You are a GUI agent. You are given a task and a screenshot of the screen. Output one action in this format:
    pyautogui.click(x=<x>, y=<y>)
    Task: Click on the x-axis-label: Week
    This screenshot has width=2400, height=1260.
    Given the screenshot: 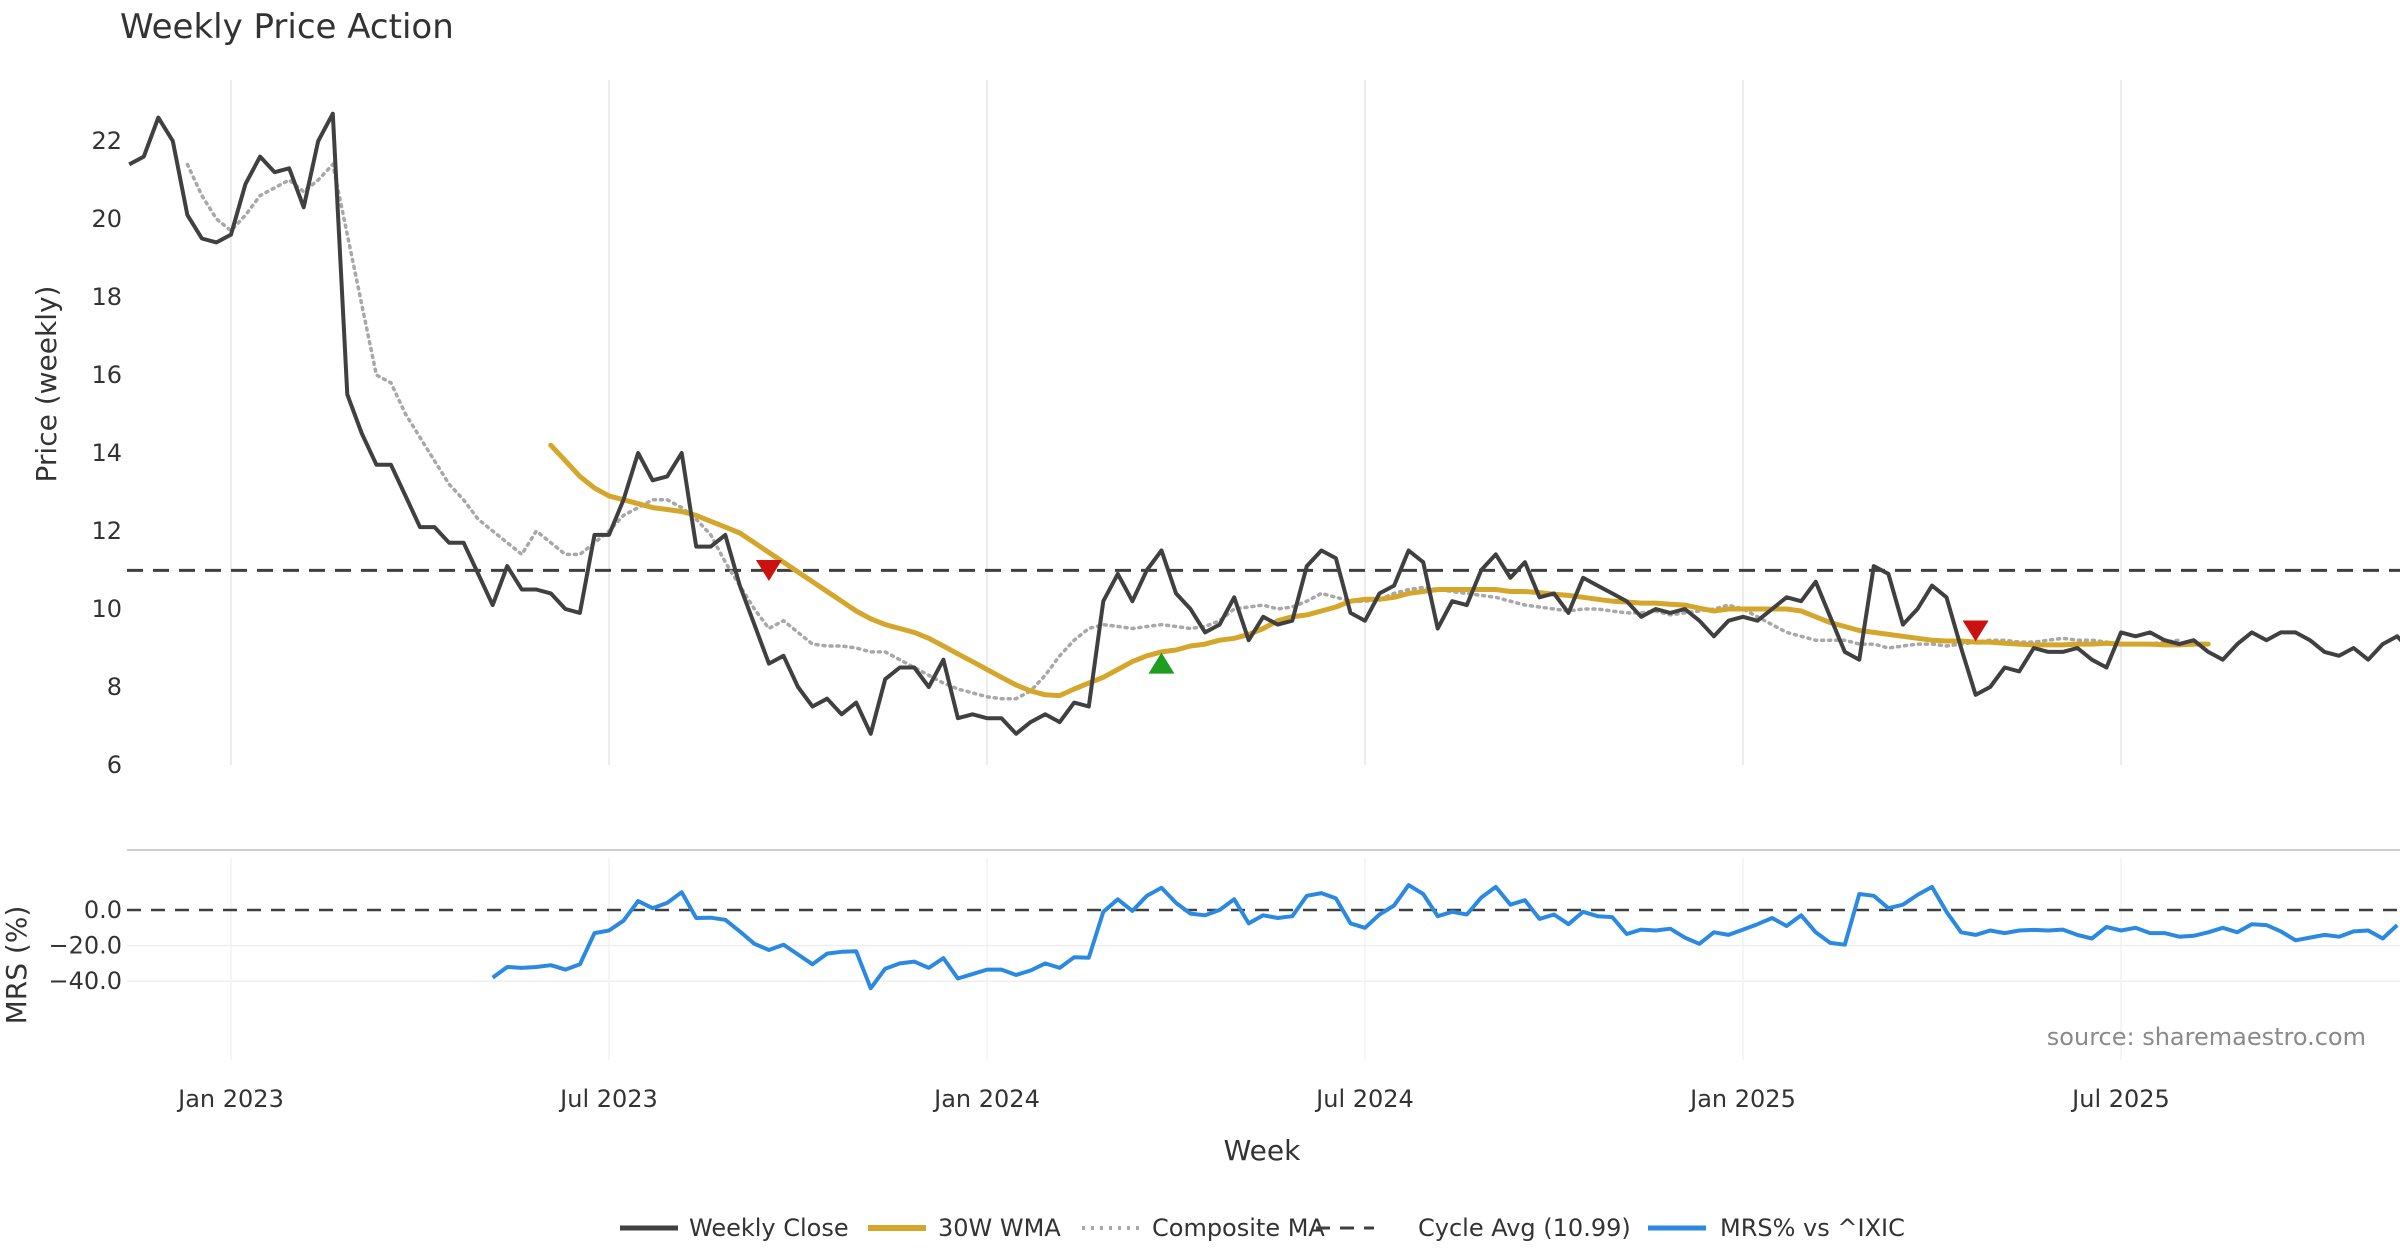 What is the action you would take?
    pyautogui.click(x=1262, y=1150)
    